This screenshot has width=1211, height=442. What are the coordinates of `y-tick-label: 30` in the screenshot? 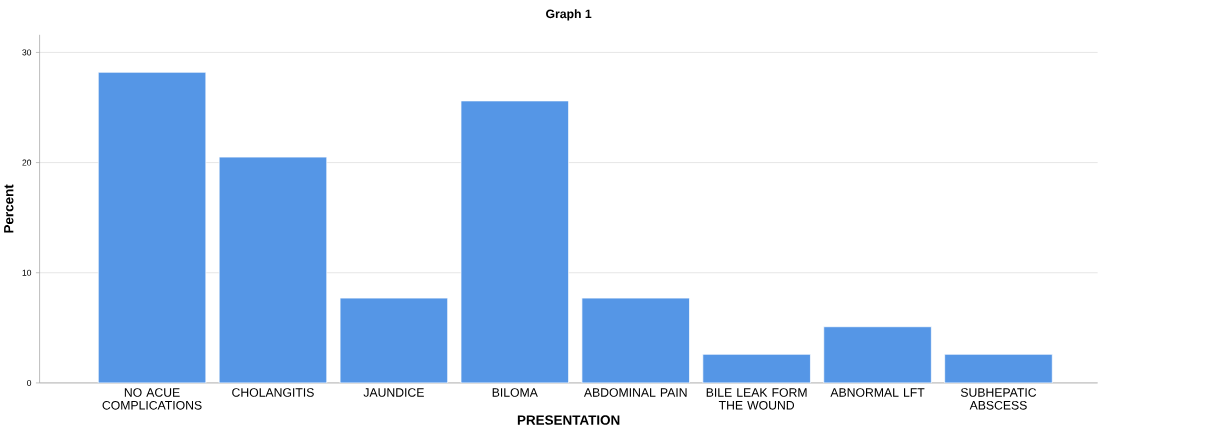 It's located at (27, 52).